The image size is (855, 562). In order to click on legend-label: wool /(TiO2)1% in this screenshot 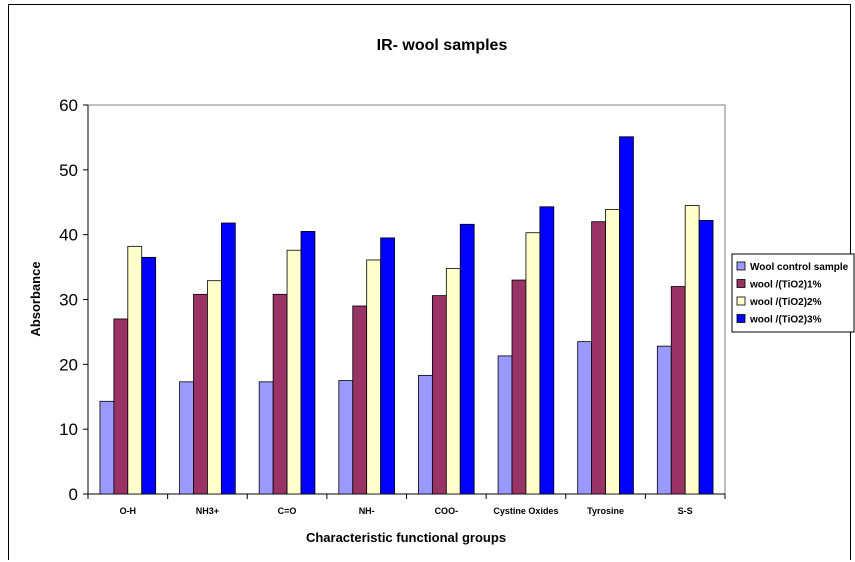, I will do `click(785, 285)`.